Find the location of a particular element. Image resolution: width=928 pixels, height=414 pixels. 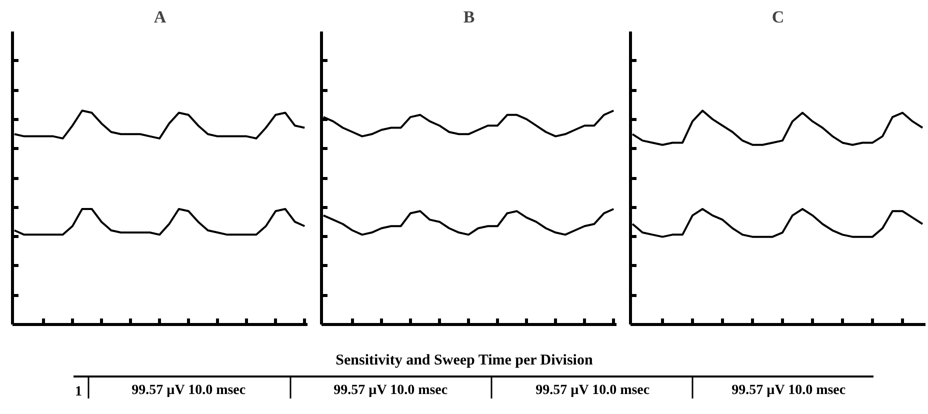

text: Sensitivity and Sweep Time per Division is located at coordinates (465, 360).